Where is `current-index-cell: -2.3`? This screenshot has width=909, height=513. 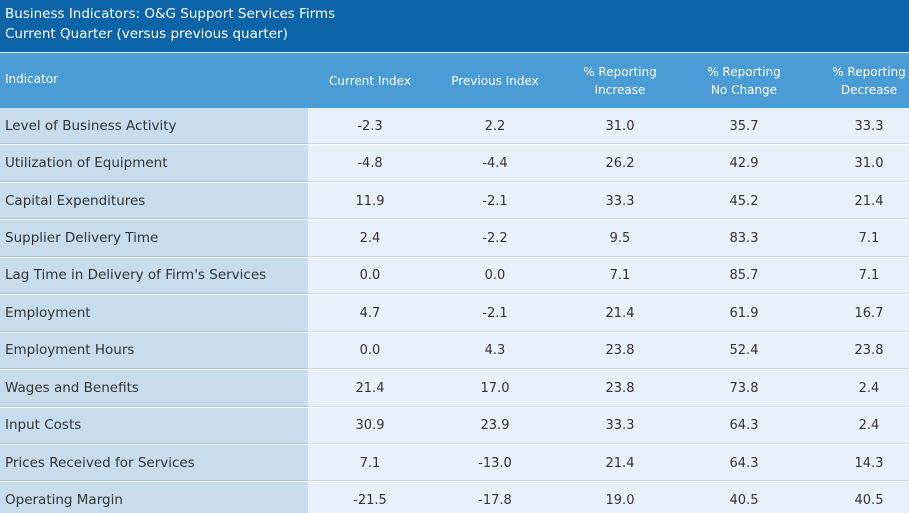
current-index-cell: -2.3 is located at coordinates (370, 126).